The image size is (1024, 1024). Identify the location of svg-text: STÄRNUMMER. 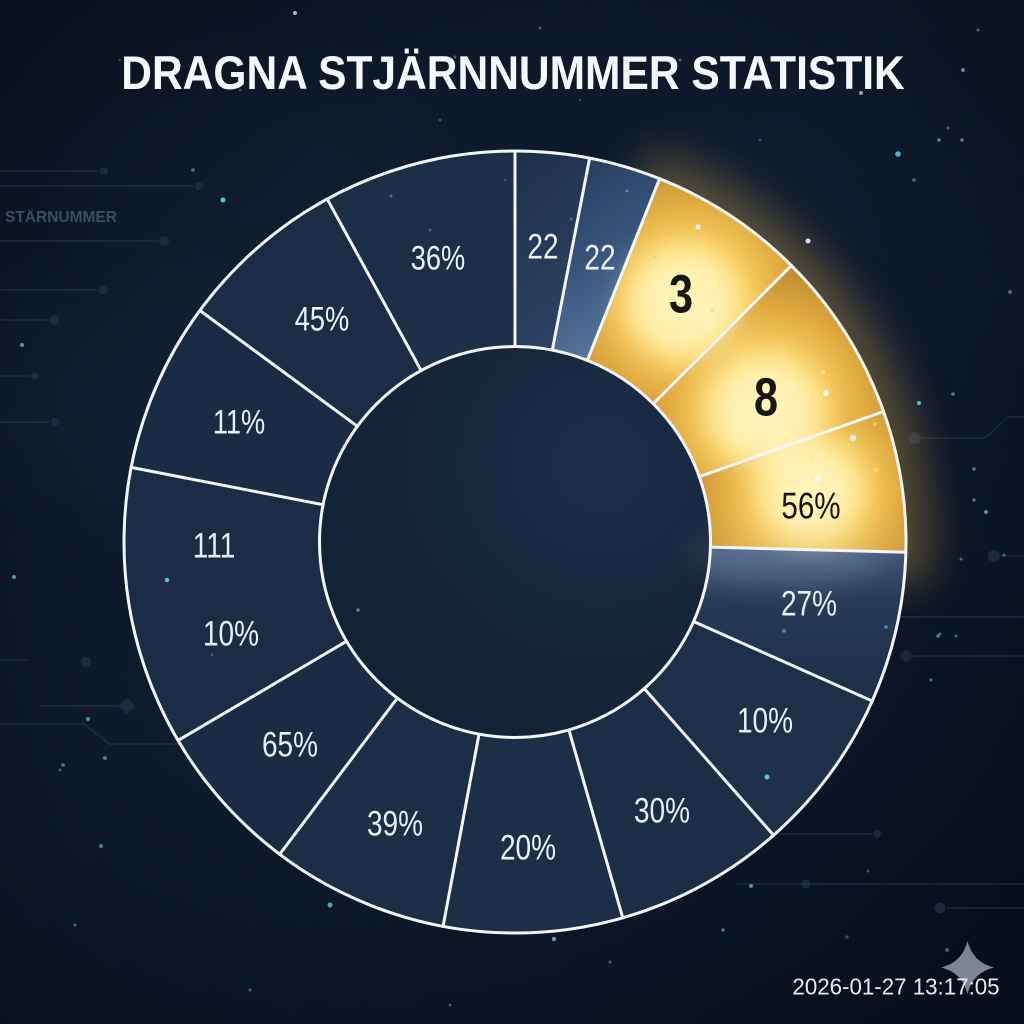
(61, 217).